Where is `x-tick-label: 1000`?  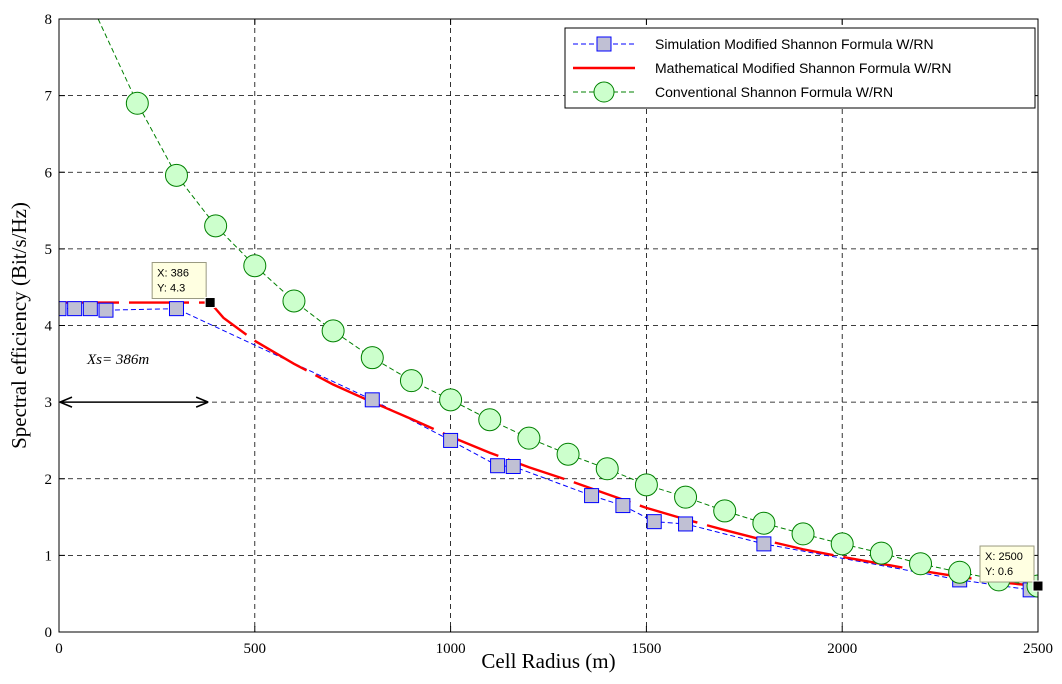 x-tick-label: 1000 is located at coordinates (451, 649).